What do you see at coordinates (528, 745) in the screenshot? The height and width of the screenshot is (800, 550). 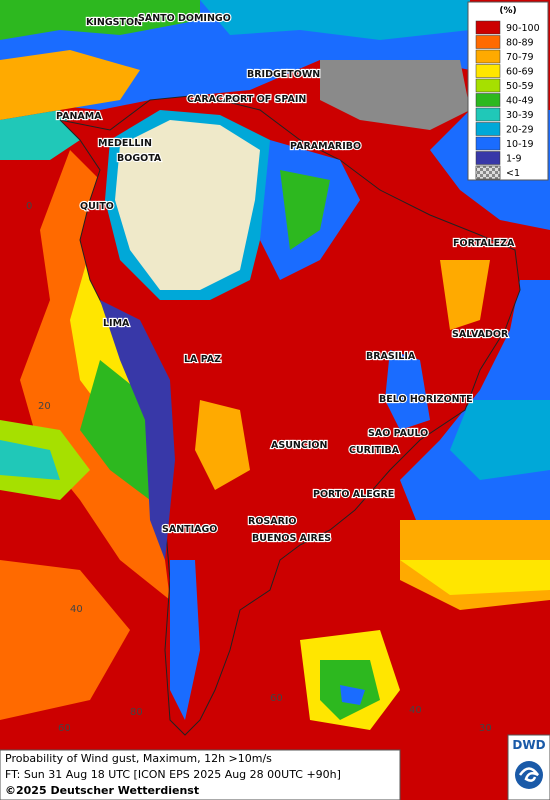 I see `logo-text: DWD` at bounding box center [528, 745].